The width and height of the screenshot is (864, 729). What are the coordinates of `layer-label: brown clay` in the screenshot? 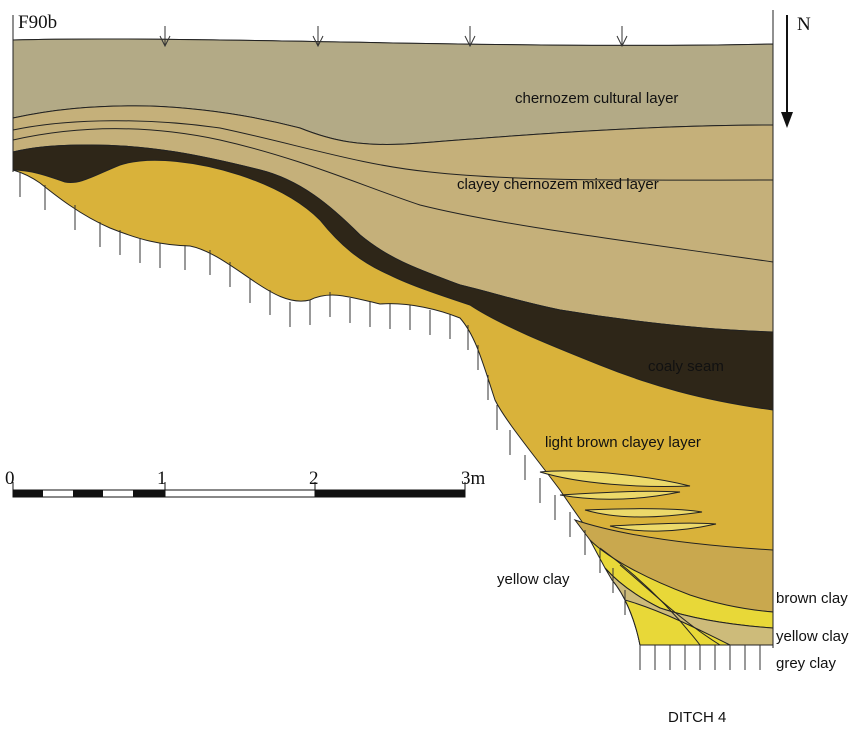 It's located at (812, 598).